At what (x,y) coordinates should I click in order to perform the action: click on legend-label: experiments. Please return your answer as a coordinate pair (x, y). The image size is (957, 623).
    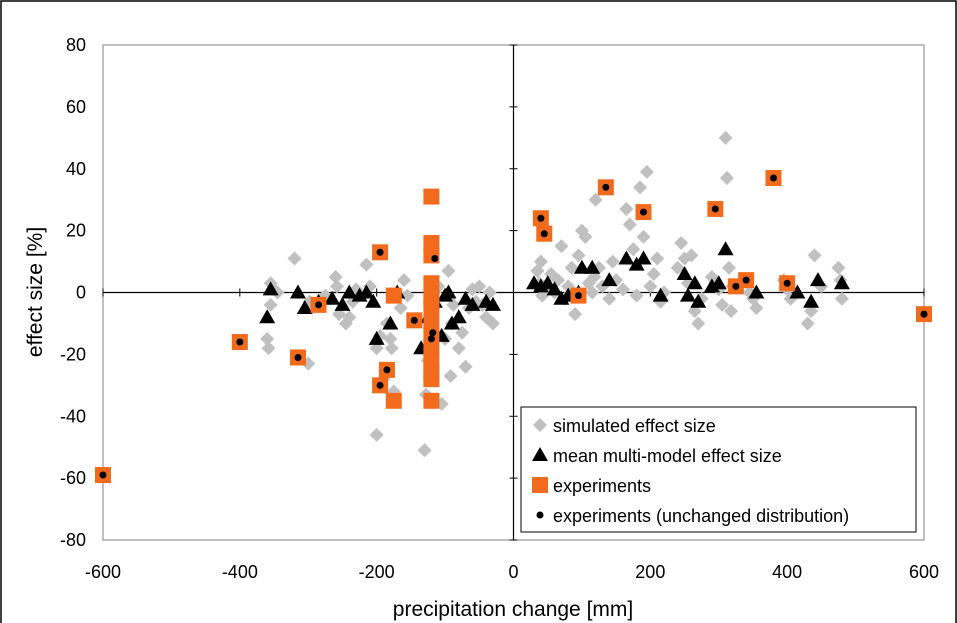
    Looking at the image, I should click on (602, 486).